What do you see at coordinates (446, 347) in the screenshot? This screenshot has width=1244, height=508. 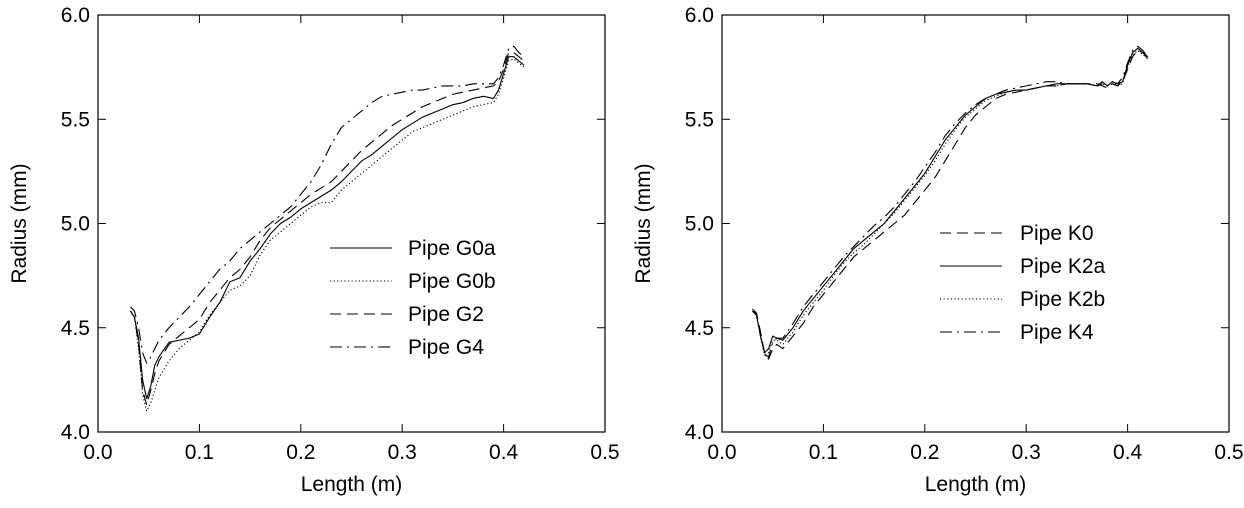 I see `legend-label: Pipe G4` at bounding box center [446, 347].